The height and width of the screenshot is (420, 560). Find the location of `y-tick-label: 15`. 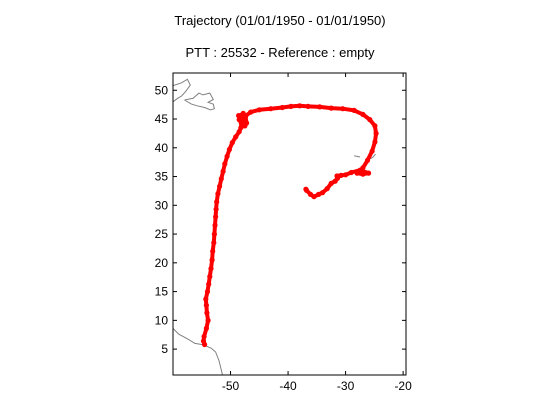

y-tick-label: 15 is located at coordinates (162, 292).